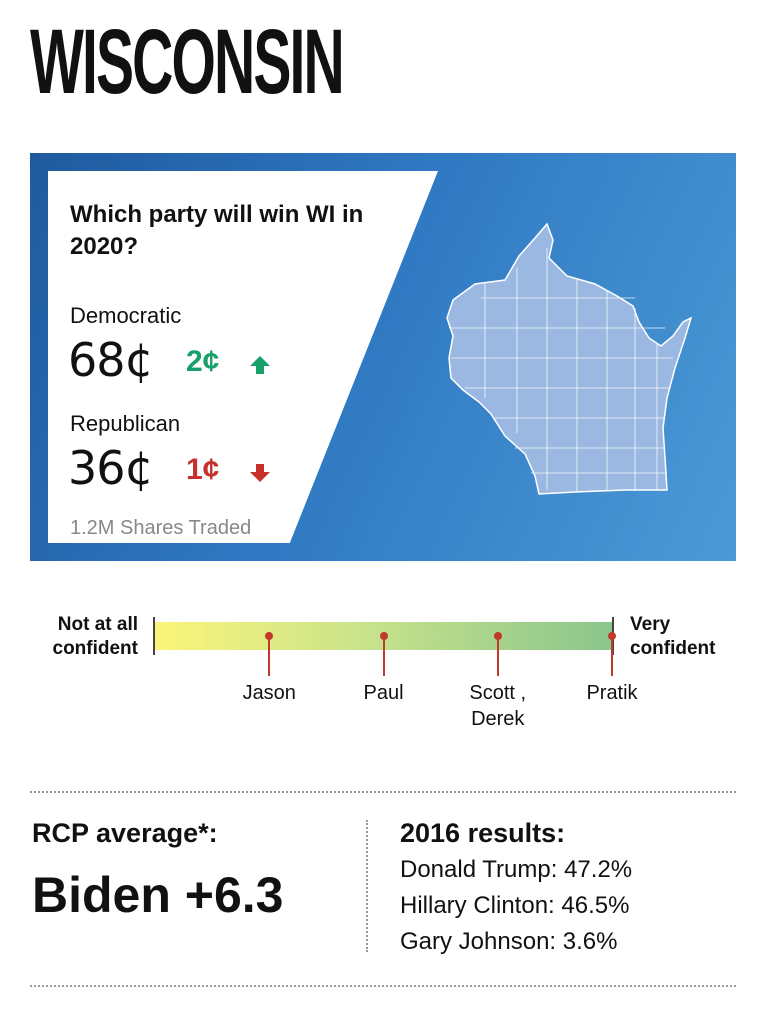 The height and width of the screenshot is (1010, 780). Describe the element at coordinates (217, 230) in the screenshot. I see `market-question: Which party will win WI in 2020?` at that location.